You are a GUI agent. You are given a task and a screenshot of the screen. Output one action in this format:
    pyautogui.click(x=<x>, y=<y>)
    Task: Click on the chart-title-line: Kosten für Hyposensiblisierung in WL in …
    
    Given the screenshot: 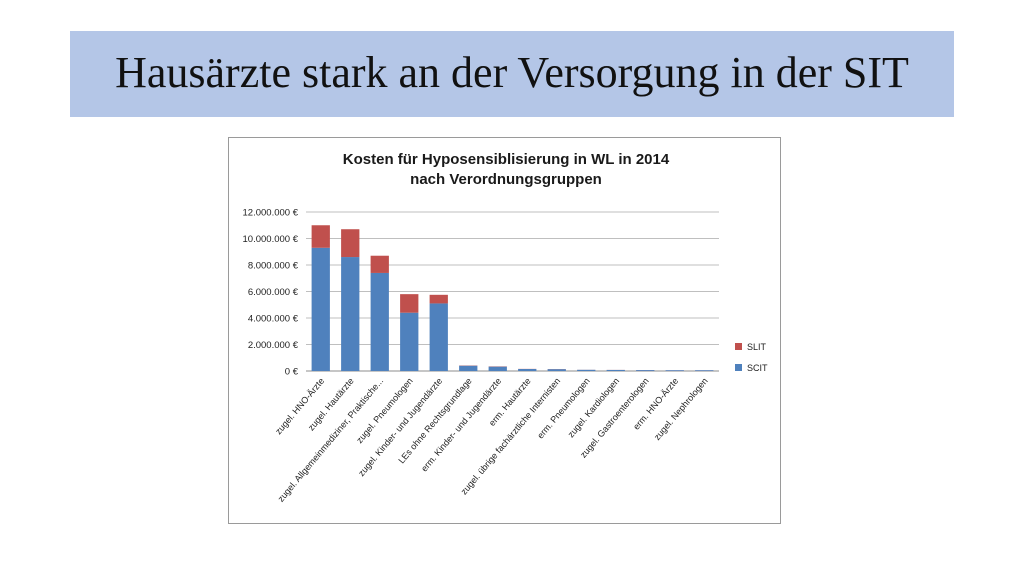 What is the action you would take?
    pyautogui.click(x=506, y=159)
    